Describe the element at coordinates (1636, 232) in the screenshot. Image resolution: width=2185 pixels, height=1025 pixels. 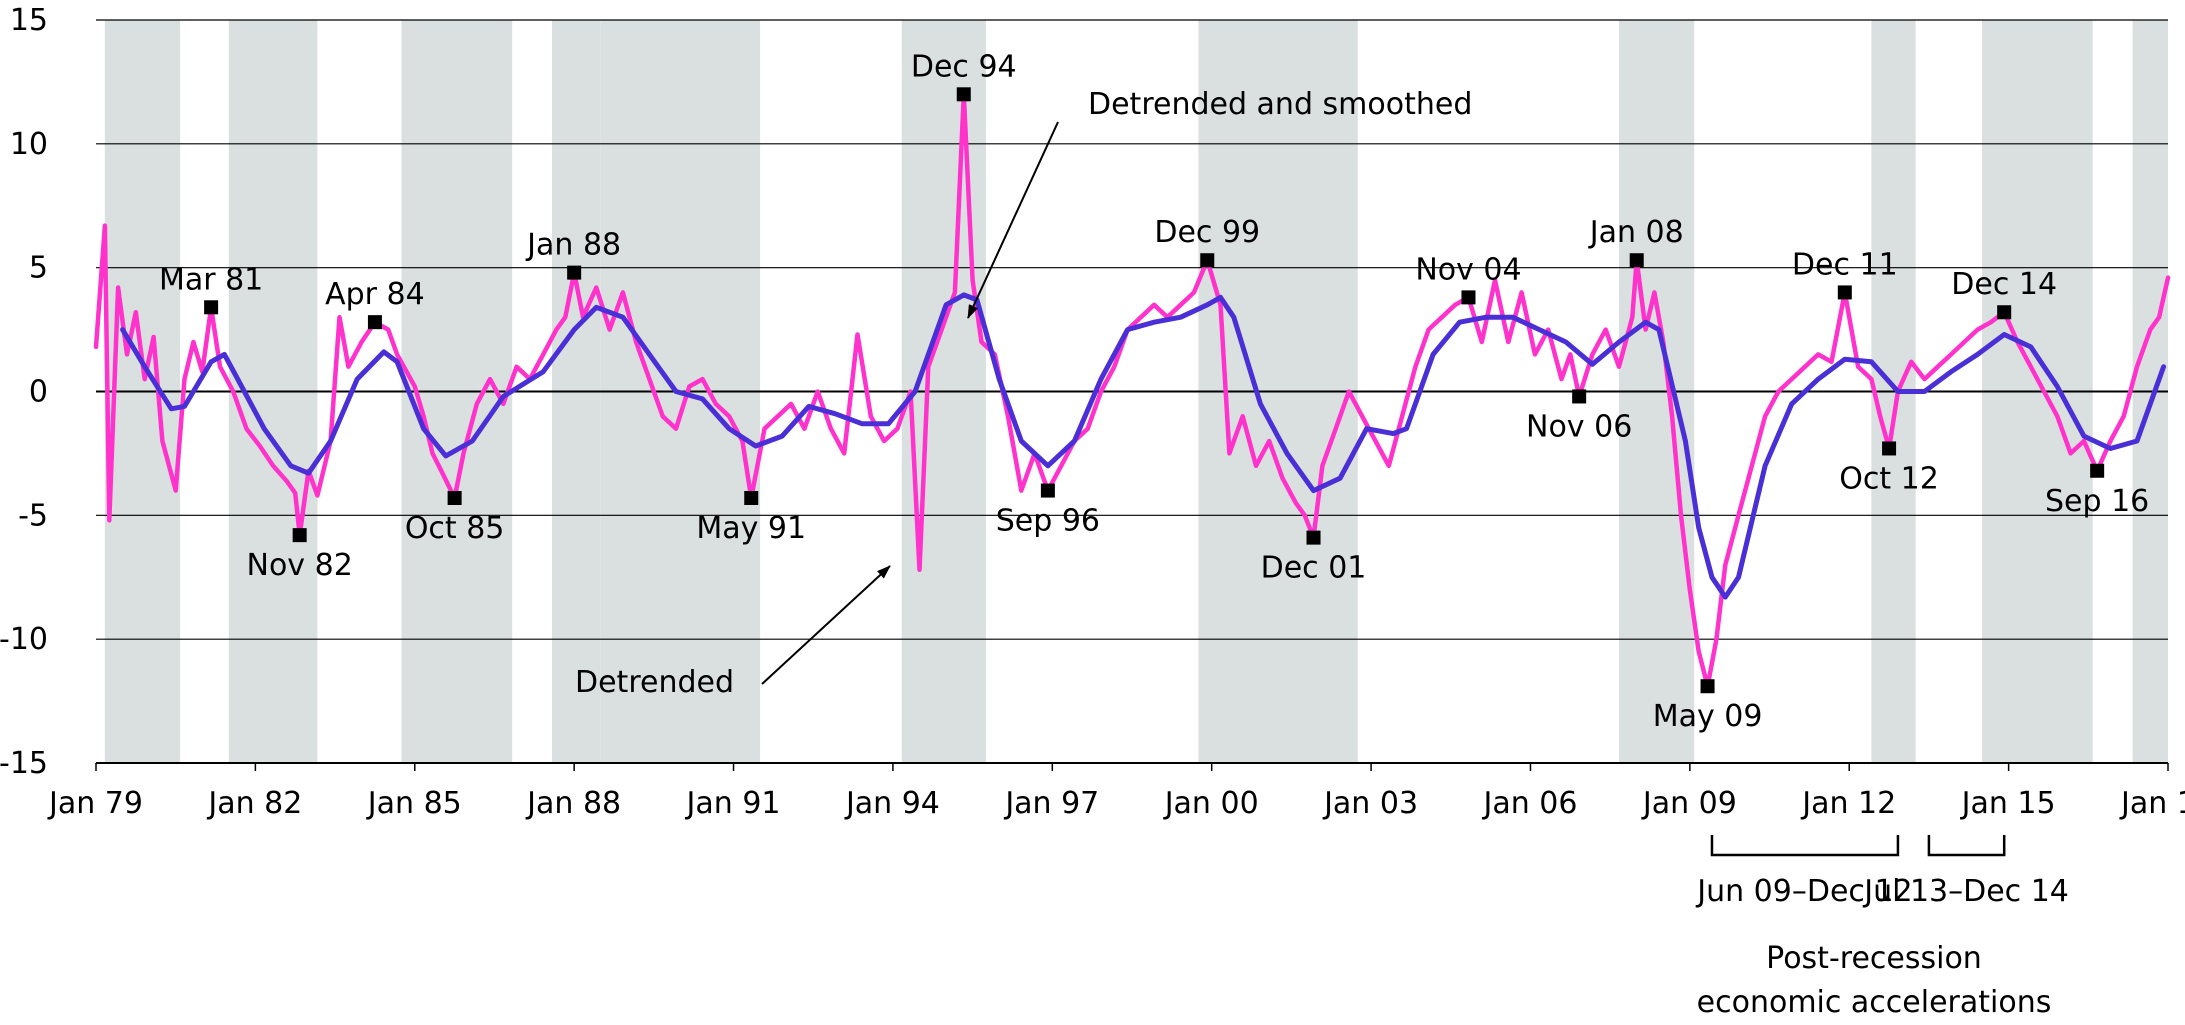
I see `peak-label-jan-08: Jan 08` at that location.